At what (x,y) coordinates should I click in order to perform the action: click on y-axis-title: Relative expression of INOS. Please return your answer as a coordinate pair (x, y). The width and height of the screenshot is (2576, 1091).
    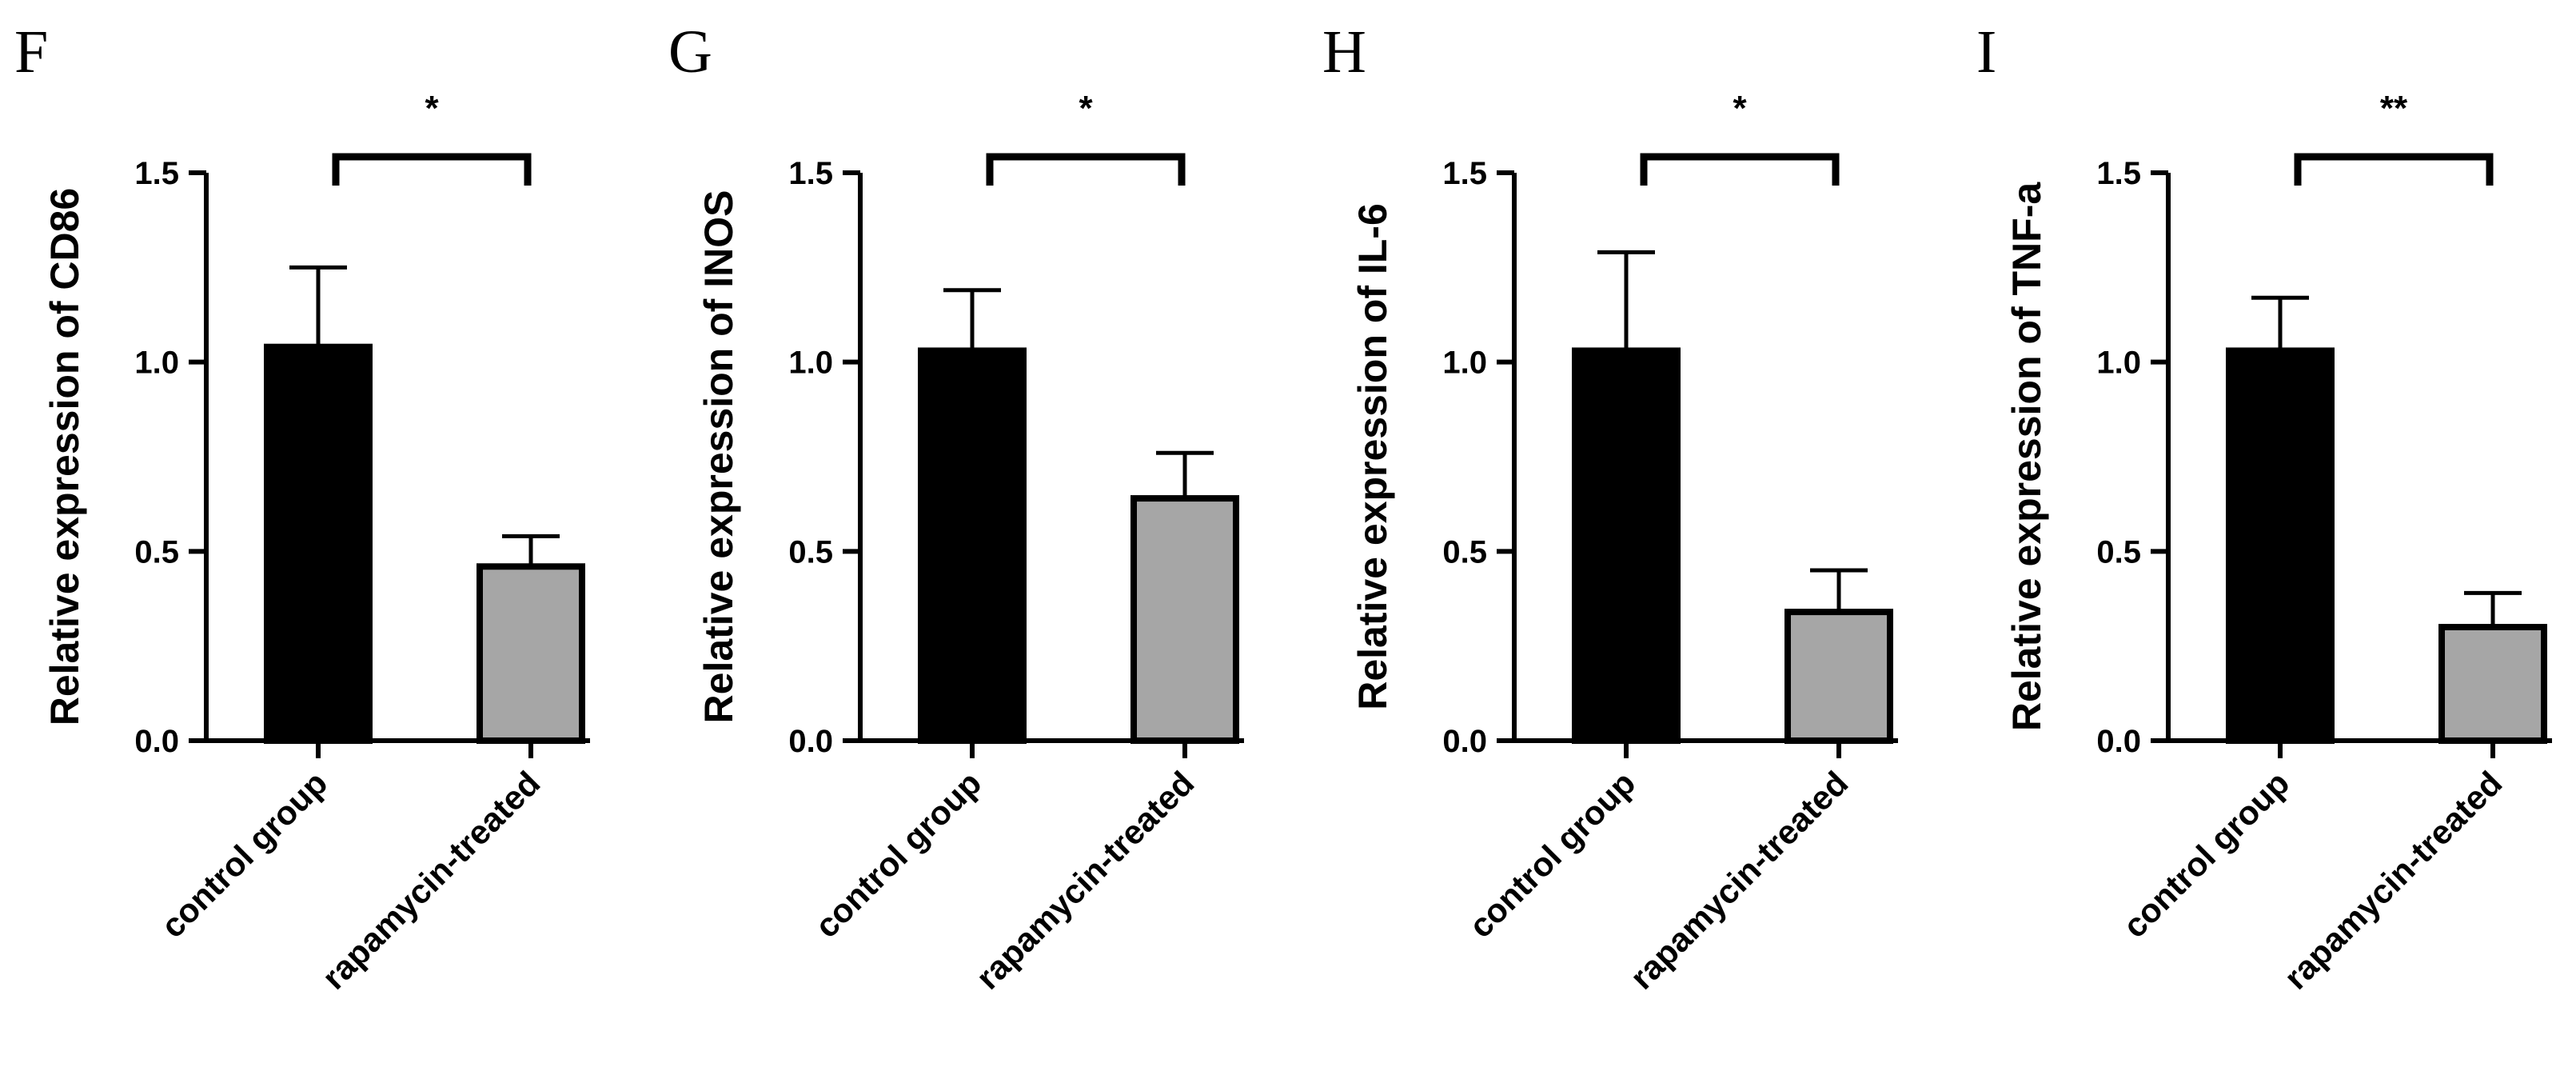
    Looking at the image, I should click on (718, 457).